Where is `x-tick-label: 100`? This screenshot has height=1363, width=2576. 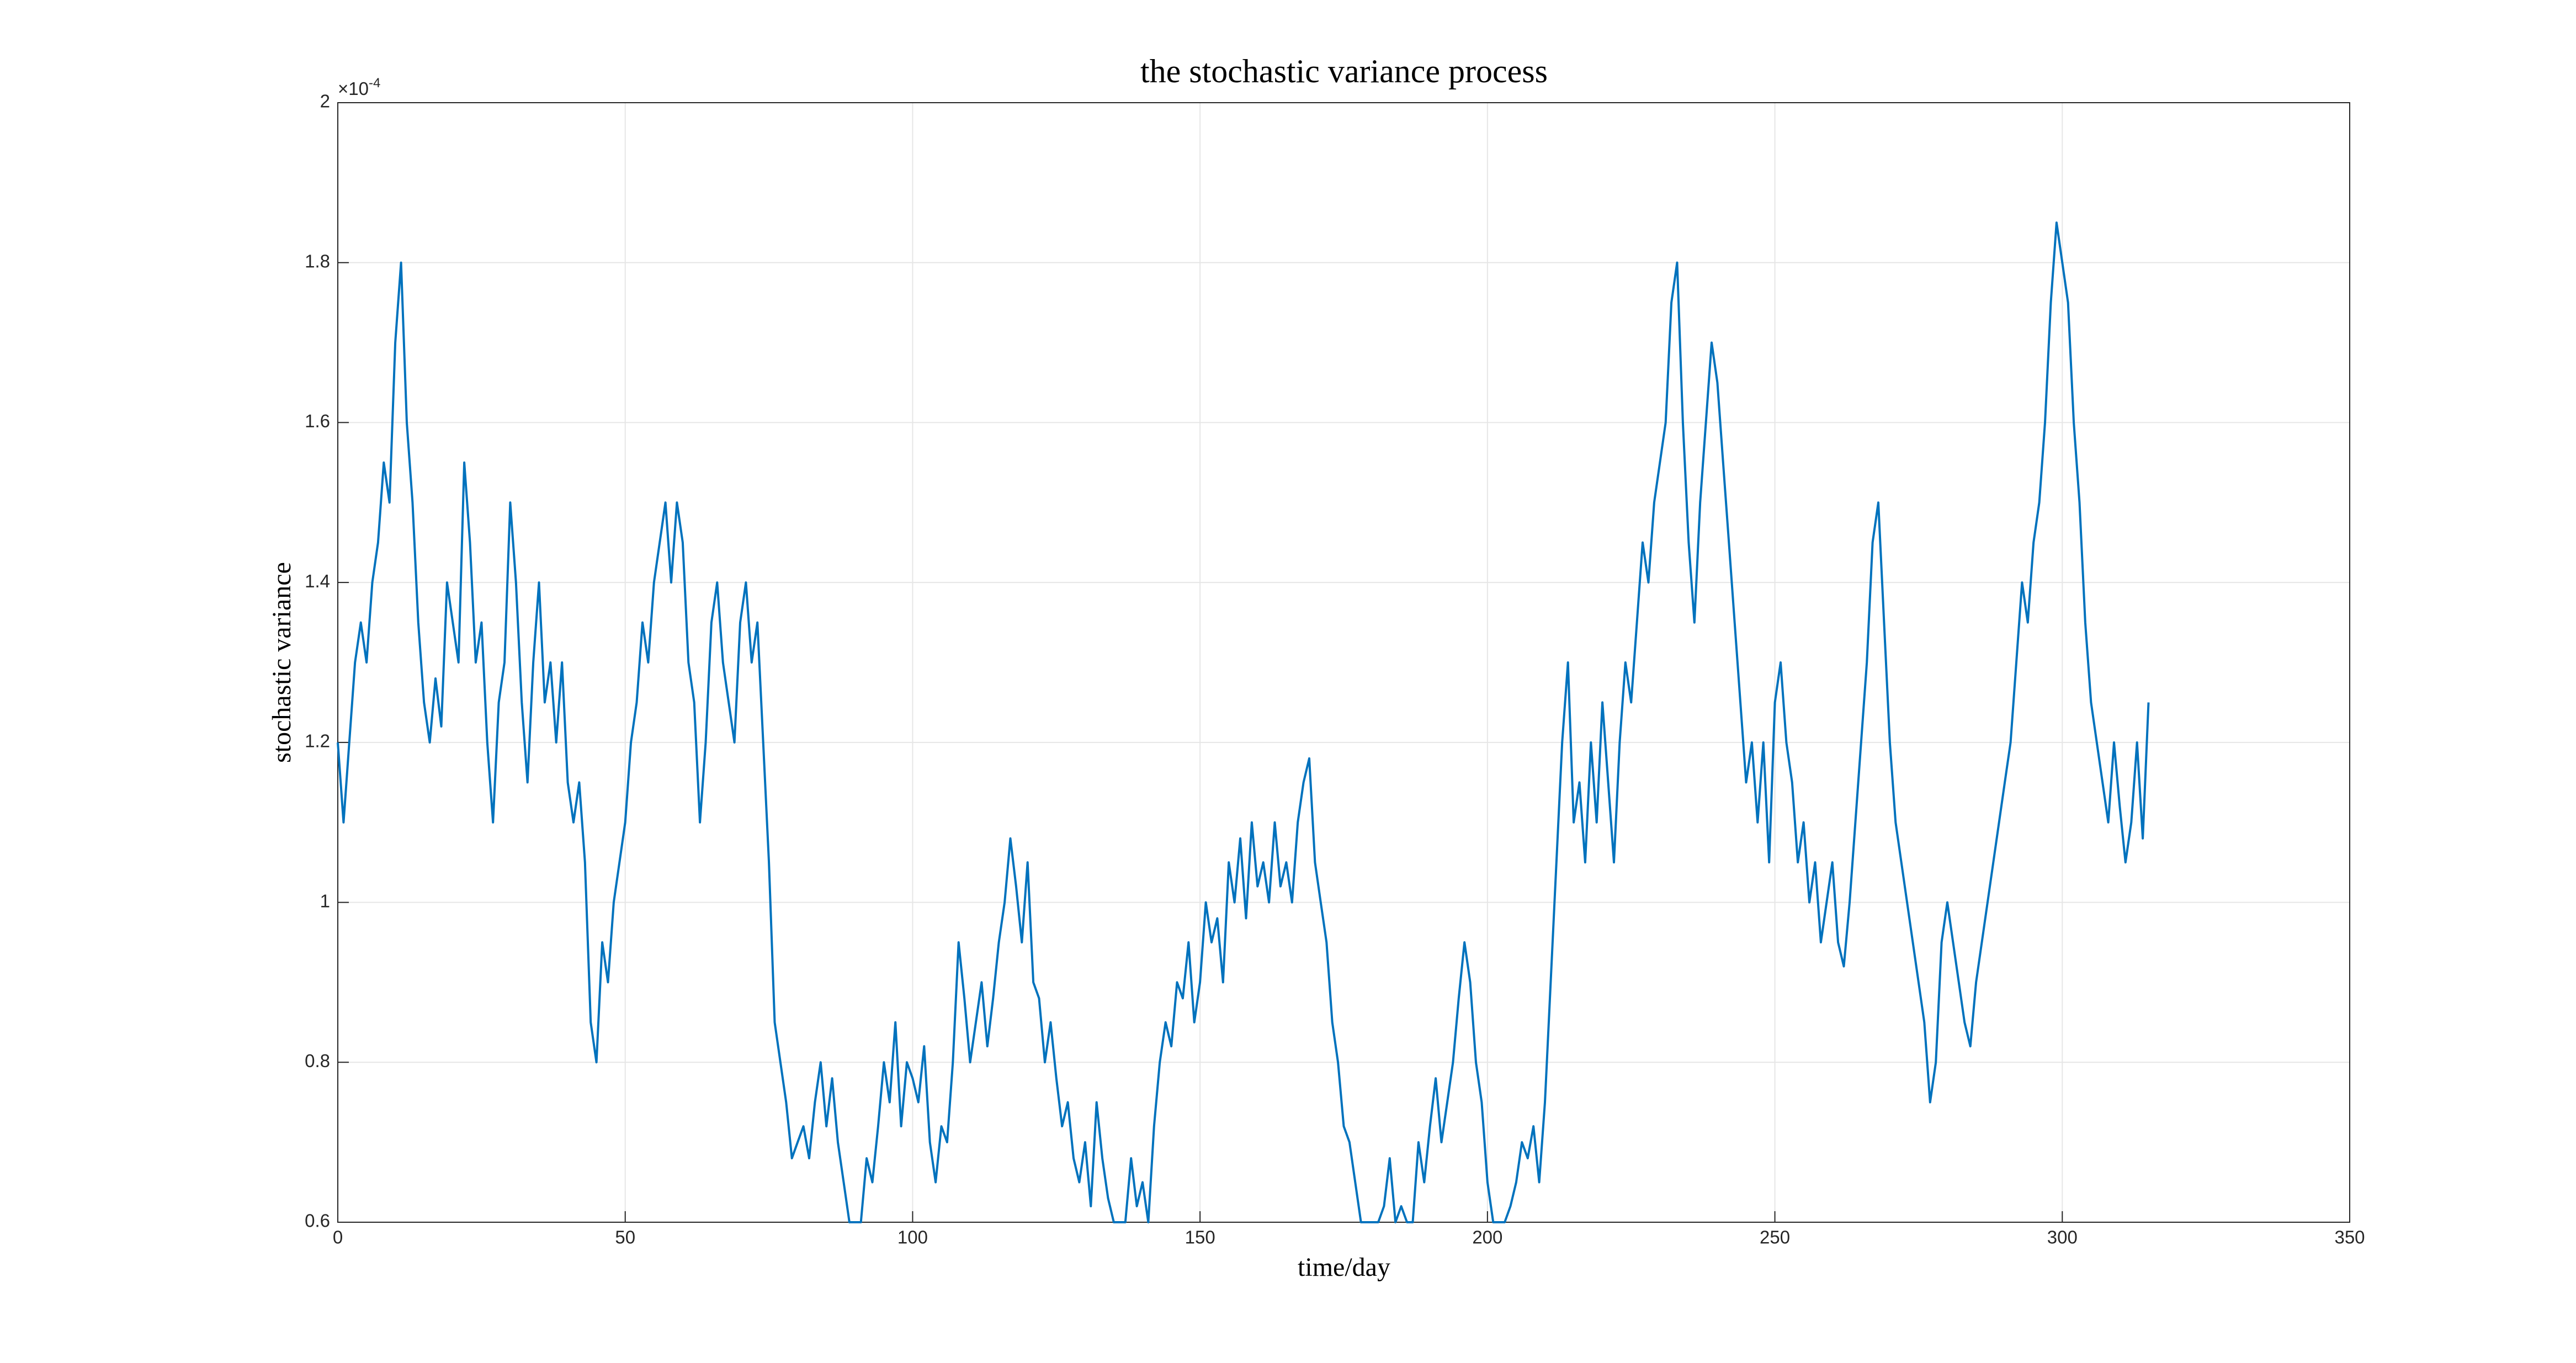
x-tick-label: 100 is located at coordinates (912, 1237).